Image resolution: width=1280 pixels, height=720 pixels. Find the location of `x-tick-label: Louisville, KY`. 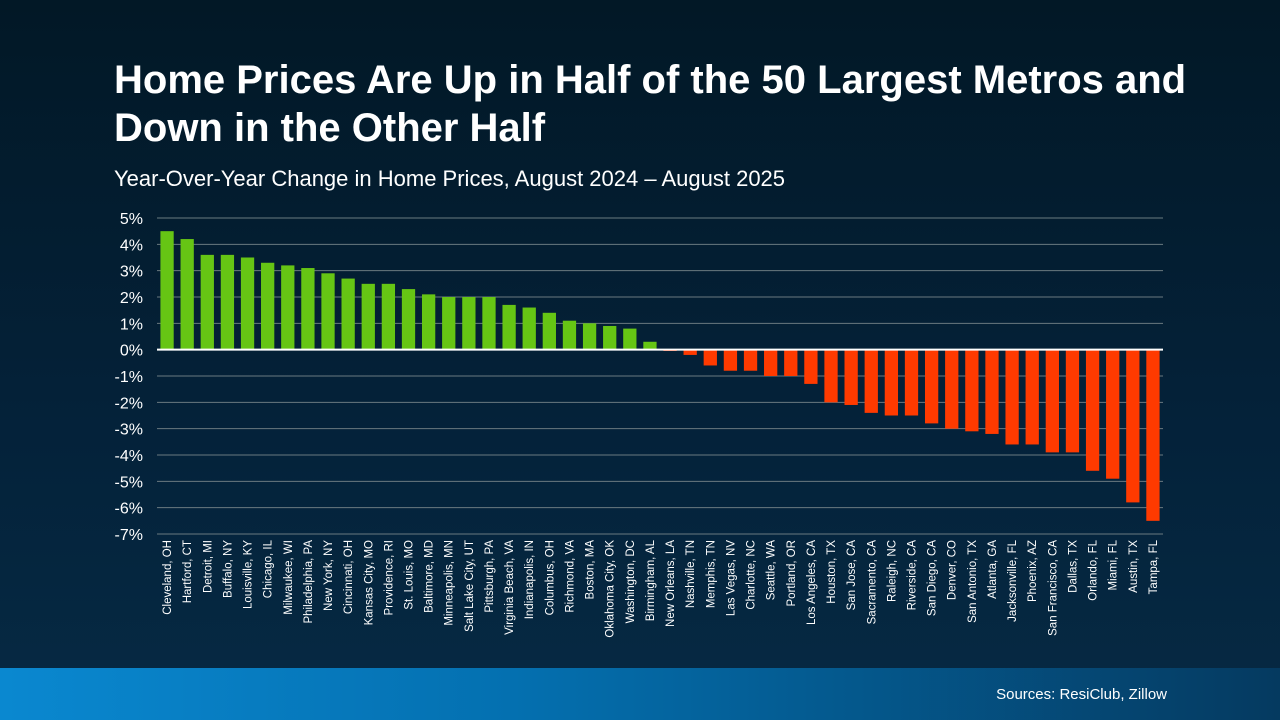

x-tick-label: Louisville, KY is located at coordinates (249, 574).